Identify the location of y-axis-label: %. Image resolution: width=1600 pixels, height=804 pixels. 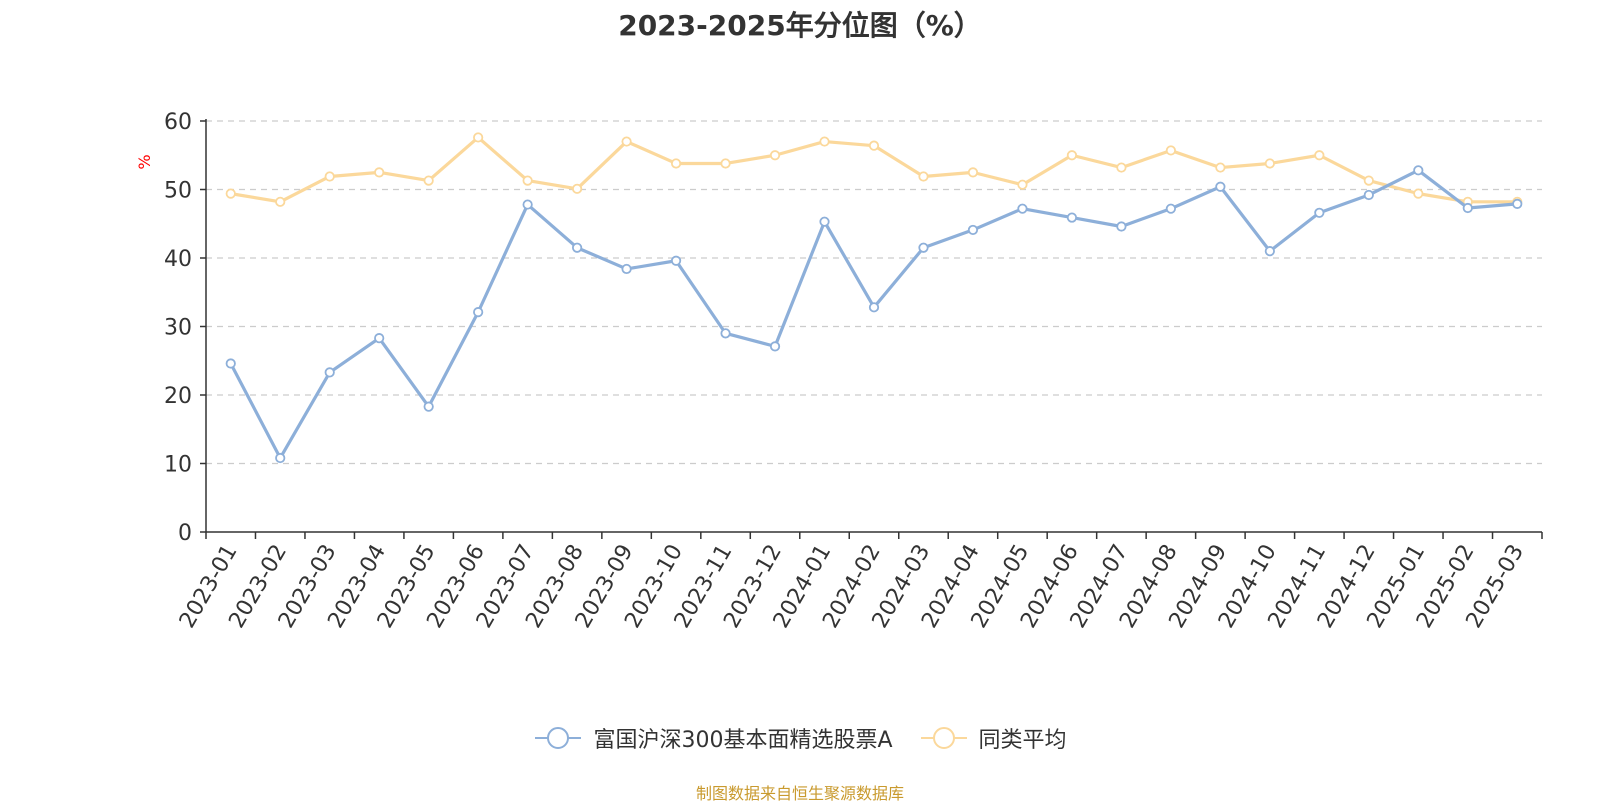
(144, 161).